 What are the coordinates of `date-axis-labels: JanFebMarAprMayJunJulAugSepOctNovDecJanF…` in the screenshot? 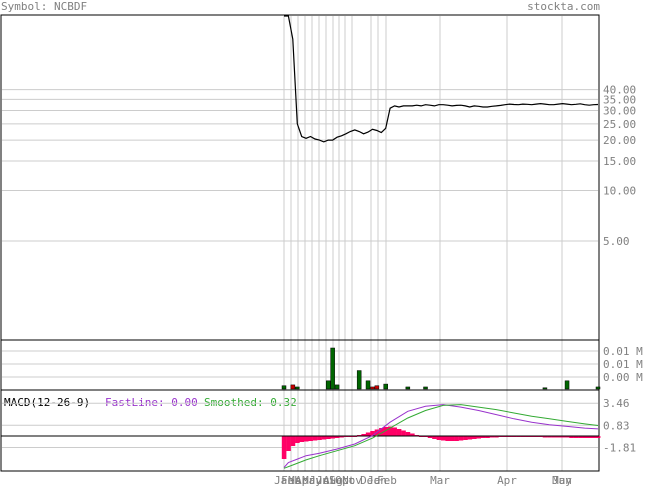 It's located at (423, 480).